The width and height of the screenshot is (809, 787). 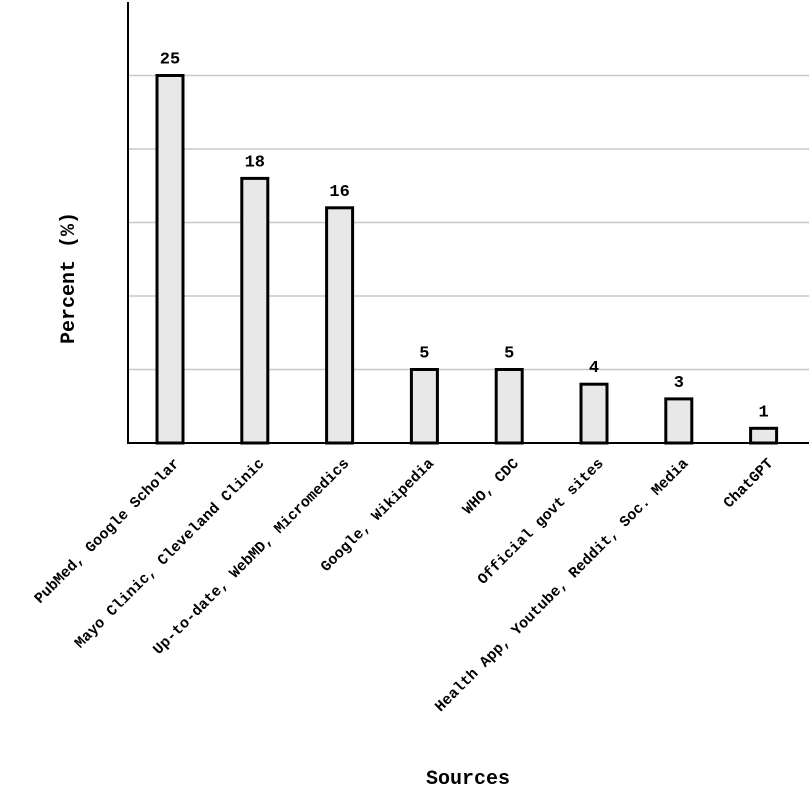 What do you see at coordinates (491, 487) in the screenshot?
I see `category-label: WHO, CDC` at bounding box center [491, 487].